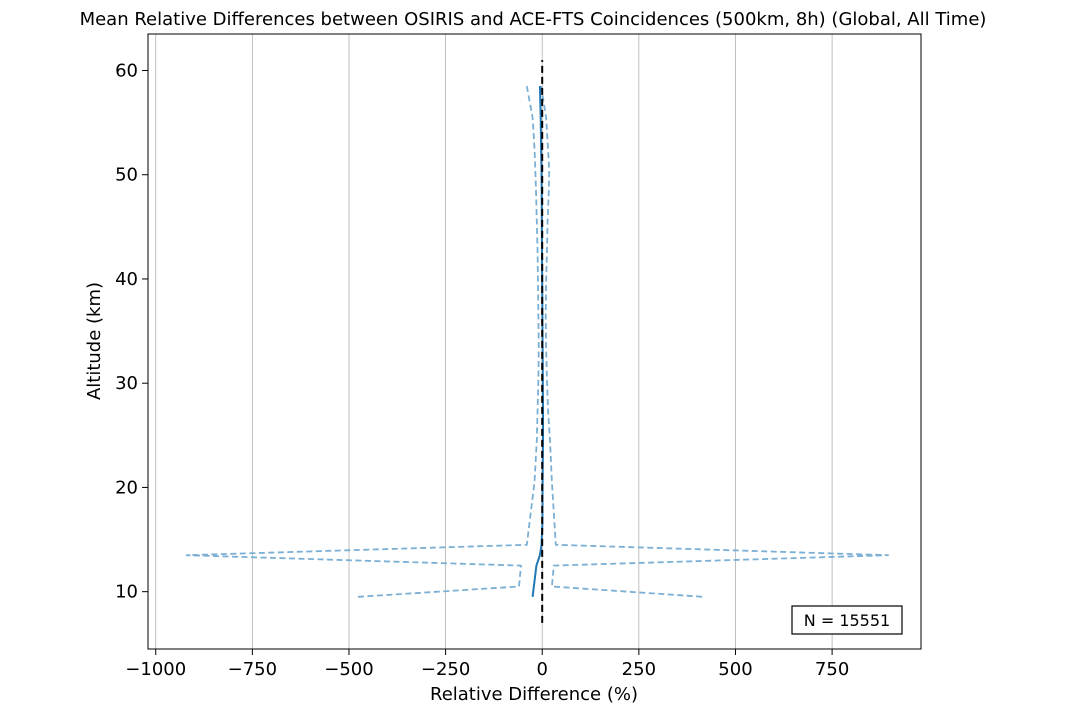  Describe the element at coordinates (126, 70) in the screenshot. I see `y-tick-label: 60` at that location.